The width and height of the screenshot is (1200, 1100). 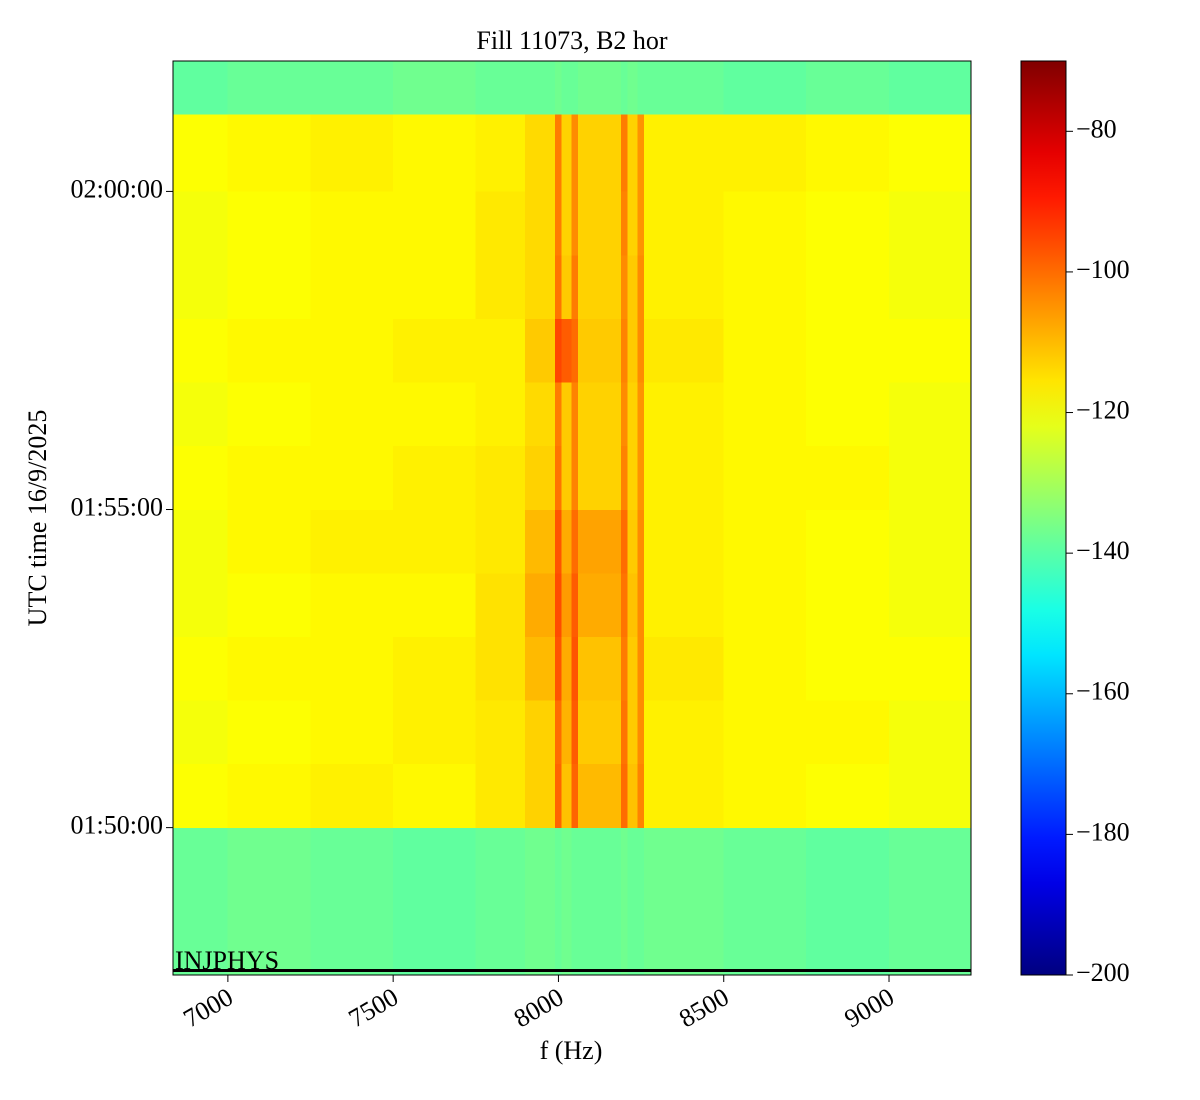 I want to click on colorbar-tick-label: −120, so click(x=1103, y=410).